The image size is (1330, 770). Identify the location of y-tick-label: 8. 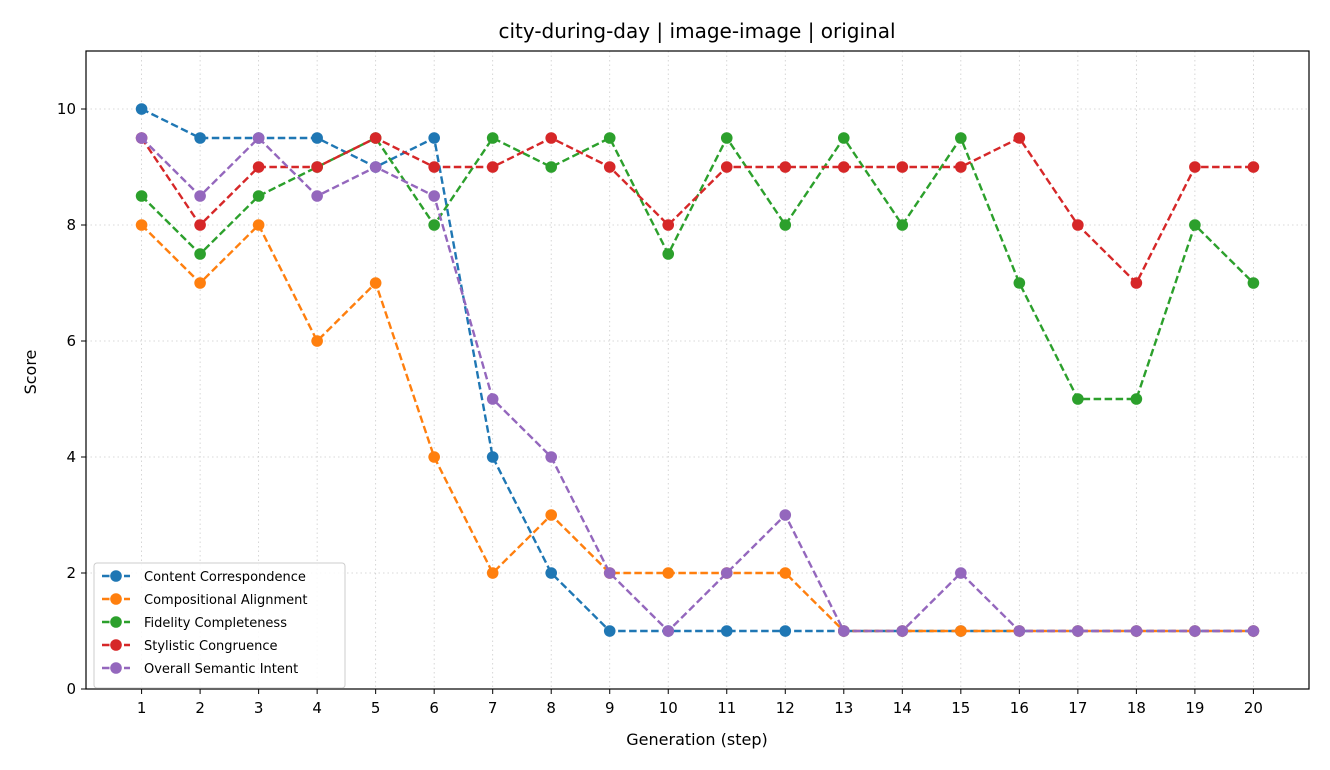
(71, 225).